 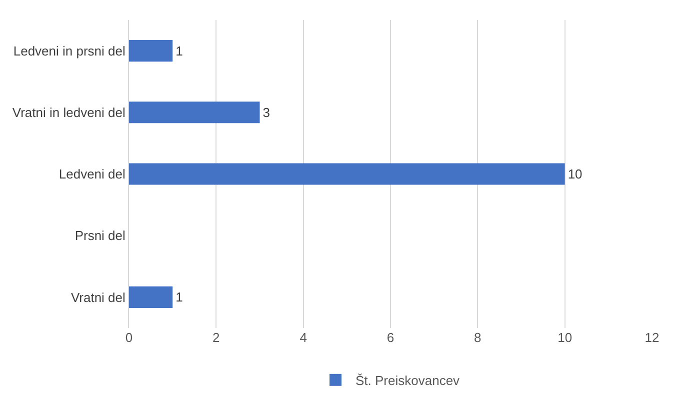 I want to click on y-tick-label: Ledveni in prsni del, so click(x=69, y=50).